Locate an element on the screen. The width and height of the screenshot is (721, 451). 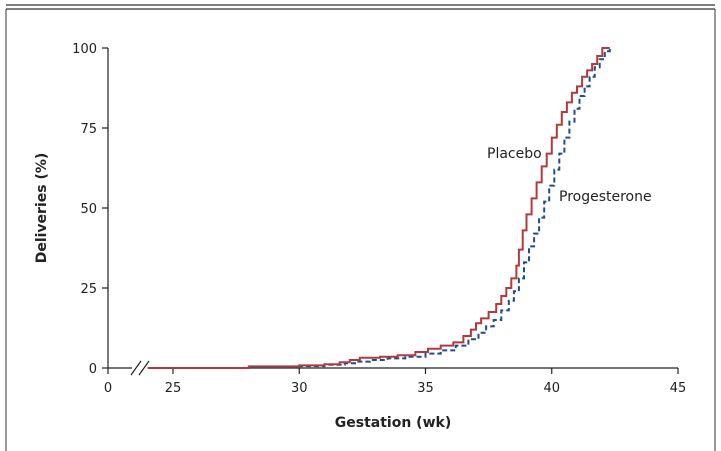
y-tick-label: 50 is located at coordinates (88, 209).